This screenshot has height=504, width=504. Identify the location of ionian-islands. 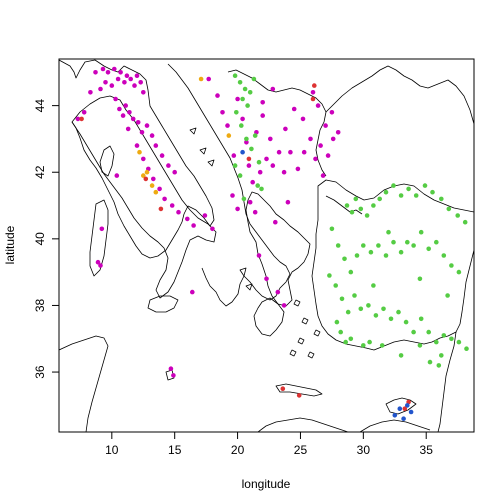
(246, 279).